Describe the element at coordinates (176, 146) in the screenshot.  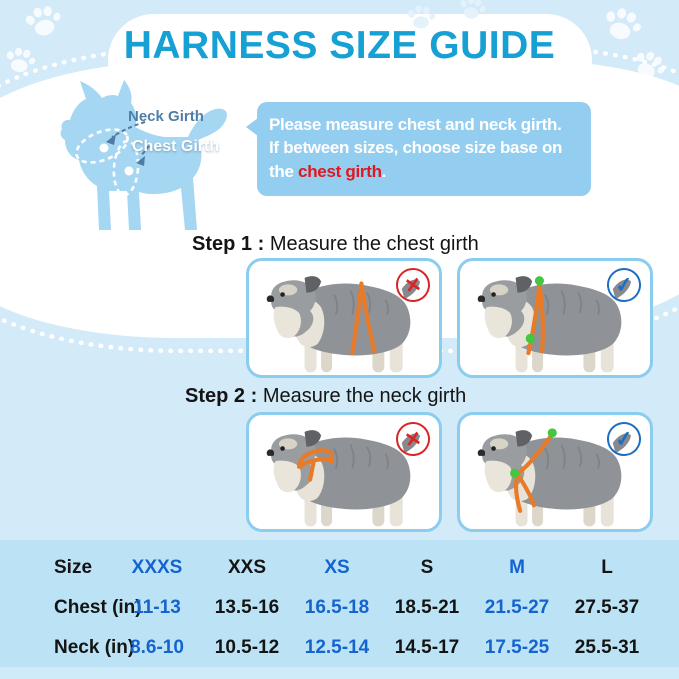
I see `chest-girth-label: Chest Girth` at that location.